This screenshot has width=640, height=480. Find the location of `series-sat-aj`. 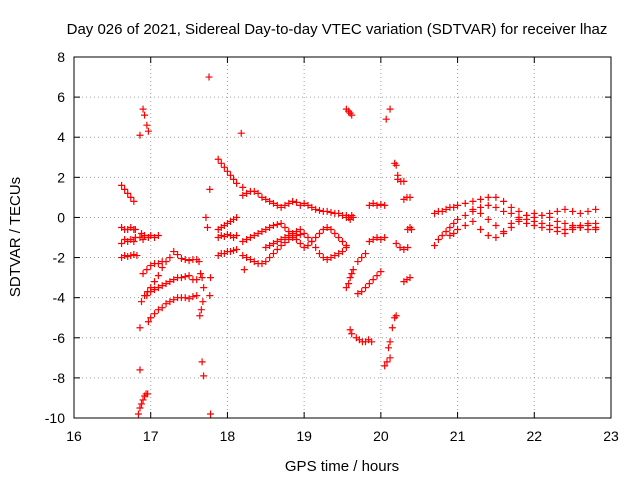

series-sat-aj is located at coordinates (392, 332).